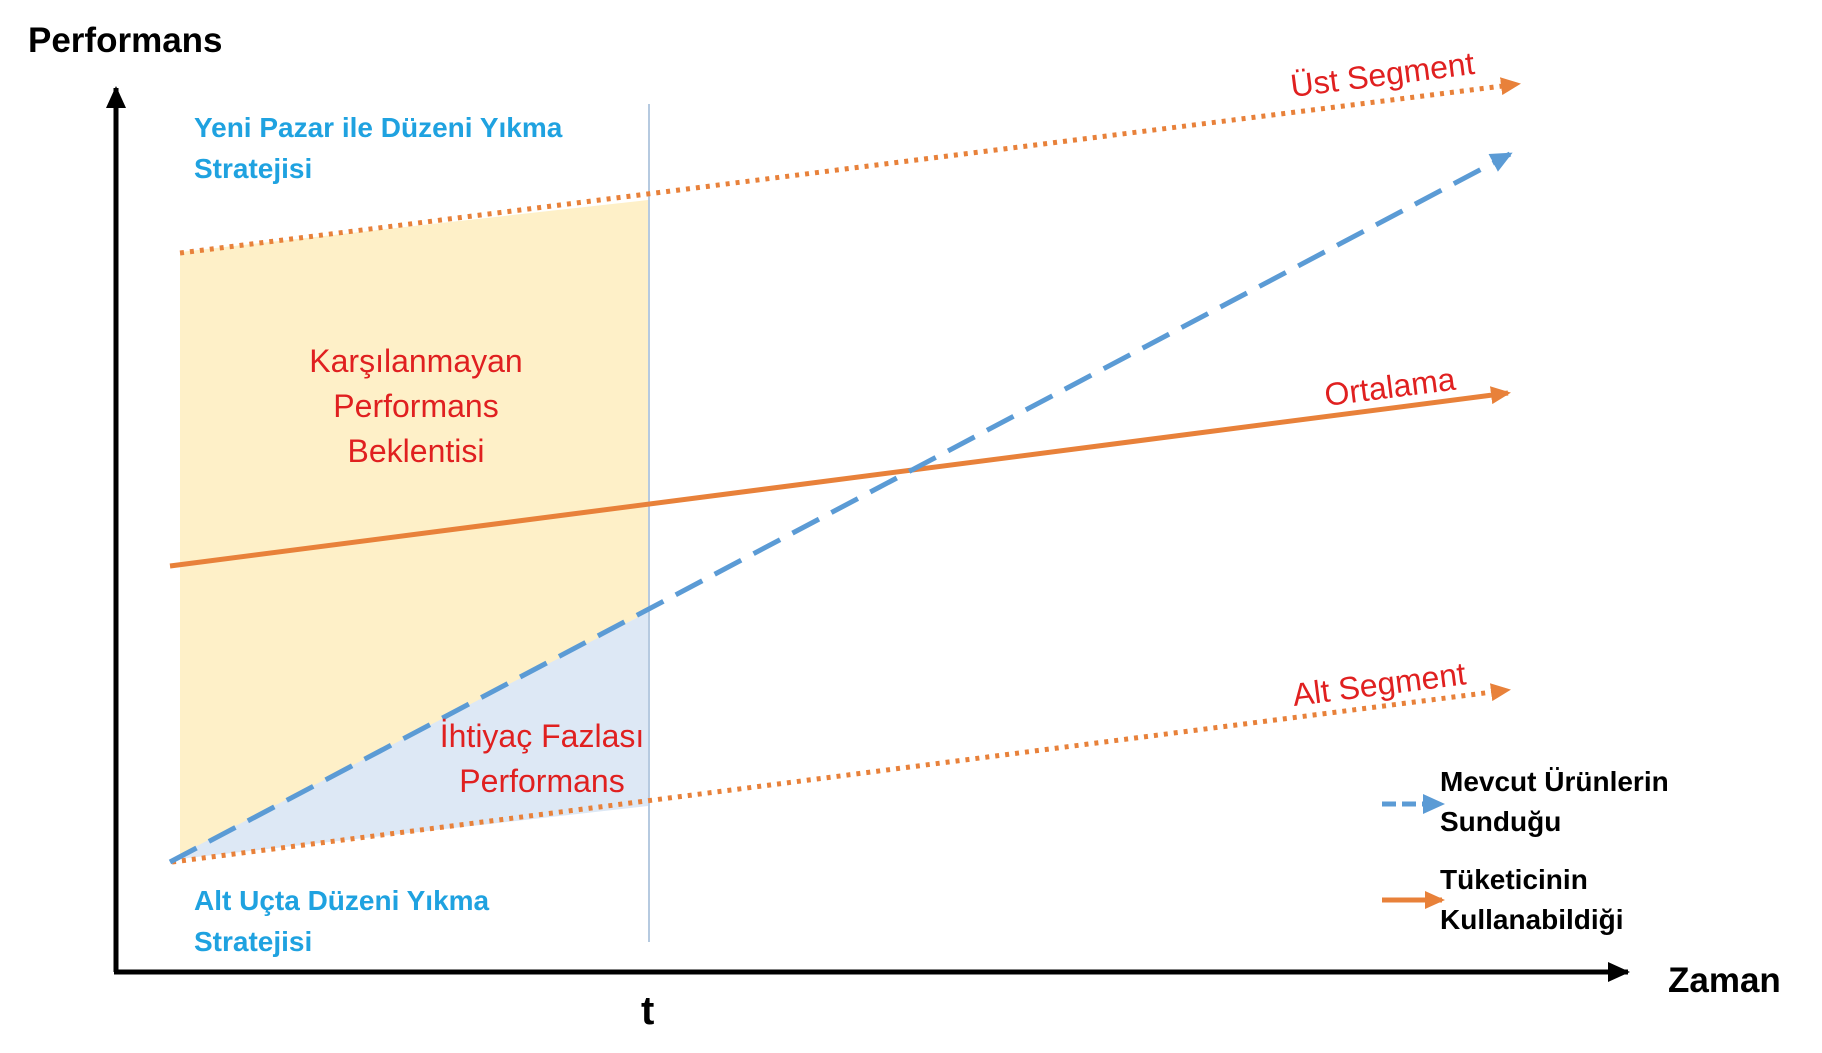 Image resolution: width=1822 pixels, height=1053 pixels. What do you see at coordinates (1379, 684) in the screenshot?
I see `lower-segment-label: Alt Segment` at bounding box center [1379, 684].